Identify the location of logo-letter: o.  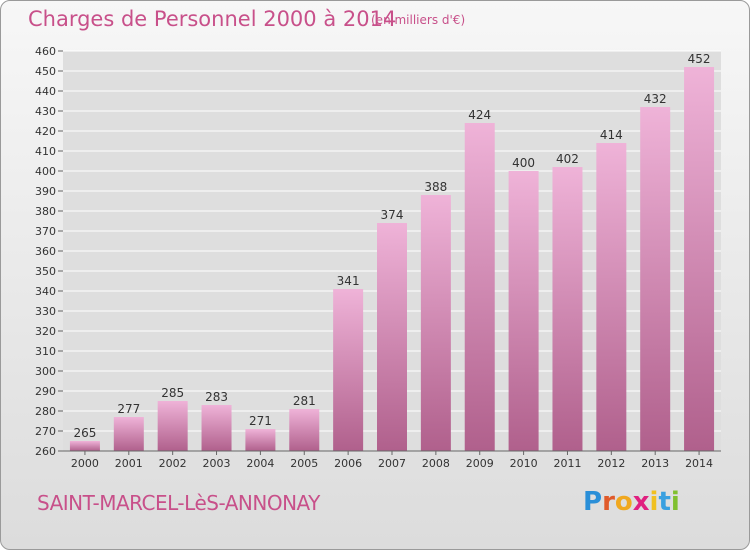
(623, 502).